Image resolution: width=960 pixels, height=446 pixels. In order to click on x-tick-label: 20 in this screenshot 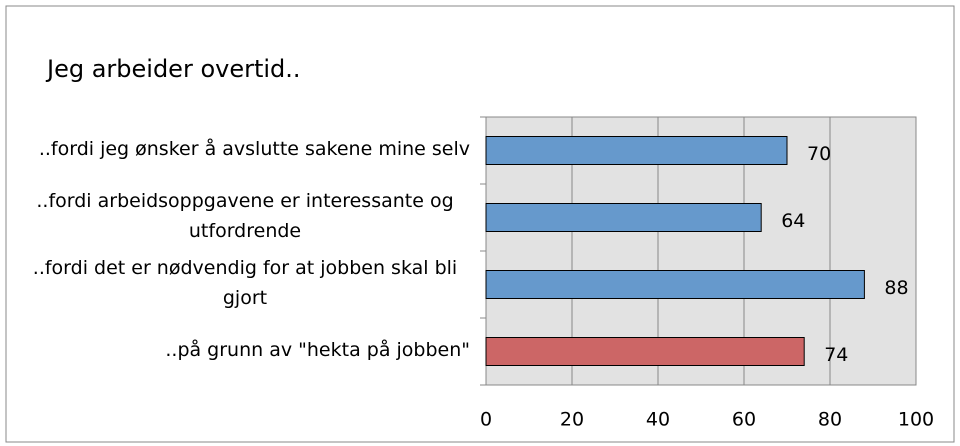, I will do `click(572, 420)`.